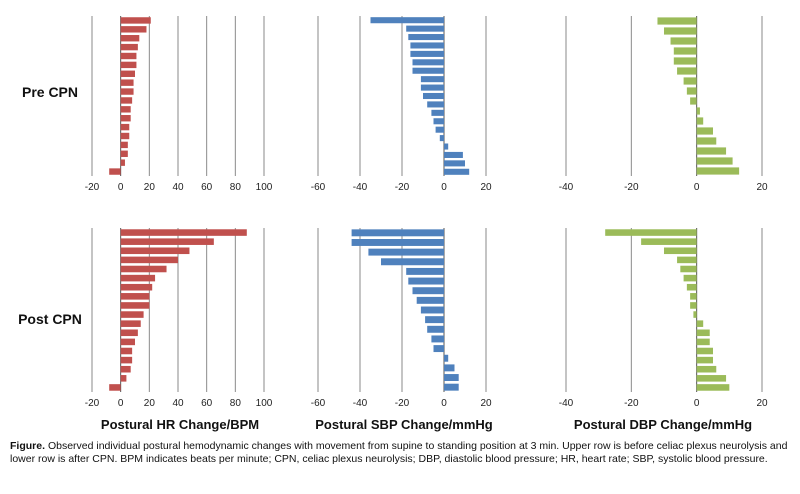 The width and height of the screenshot is (800, 494). Describe the element at coordinates (264, 187) in the screenshot. I see `tick-label: 100` at that location.